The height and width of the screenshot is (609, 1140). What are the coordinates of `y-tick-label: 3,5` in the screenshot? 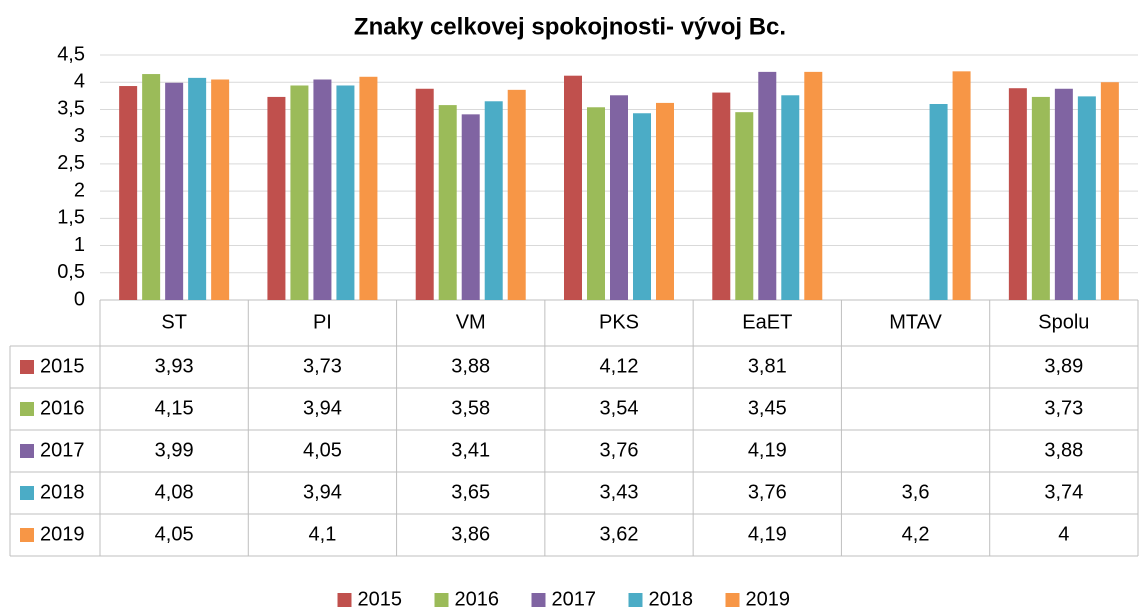 It's located at (71, 109).